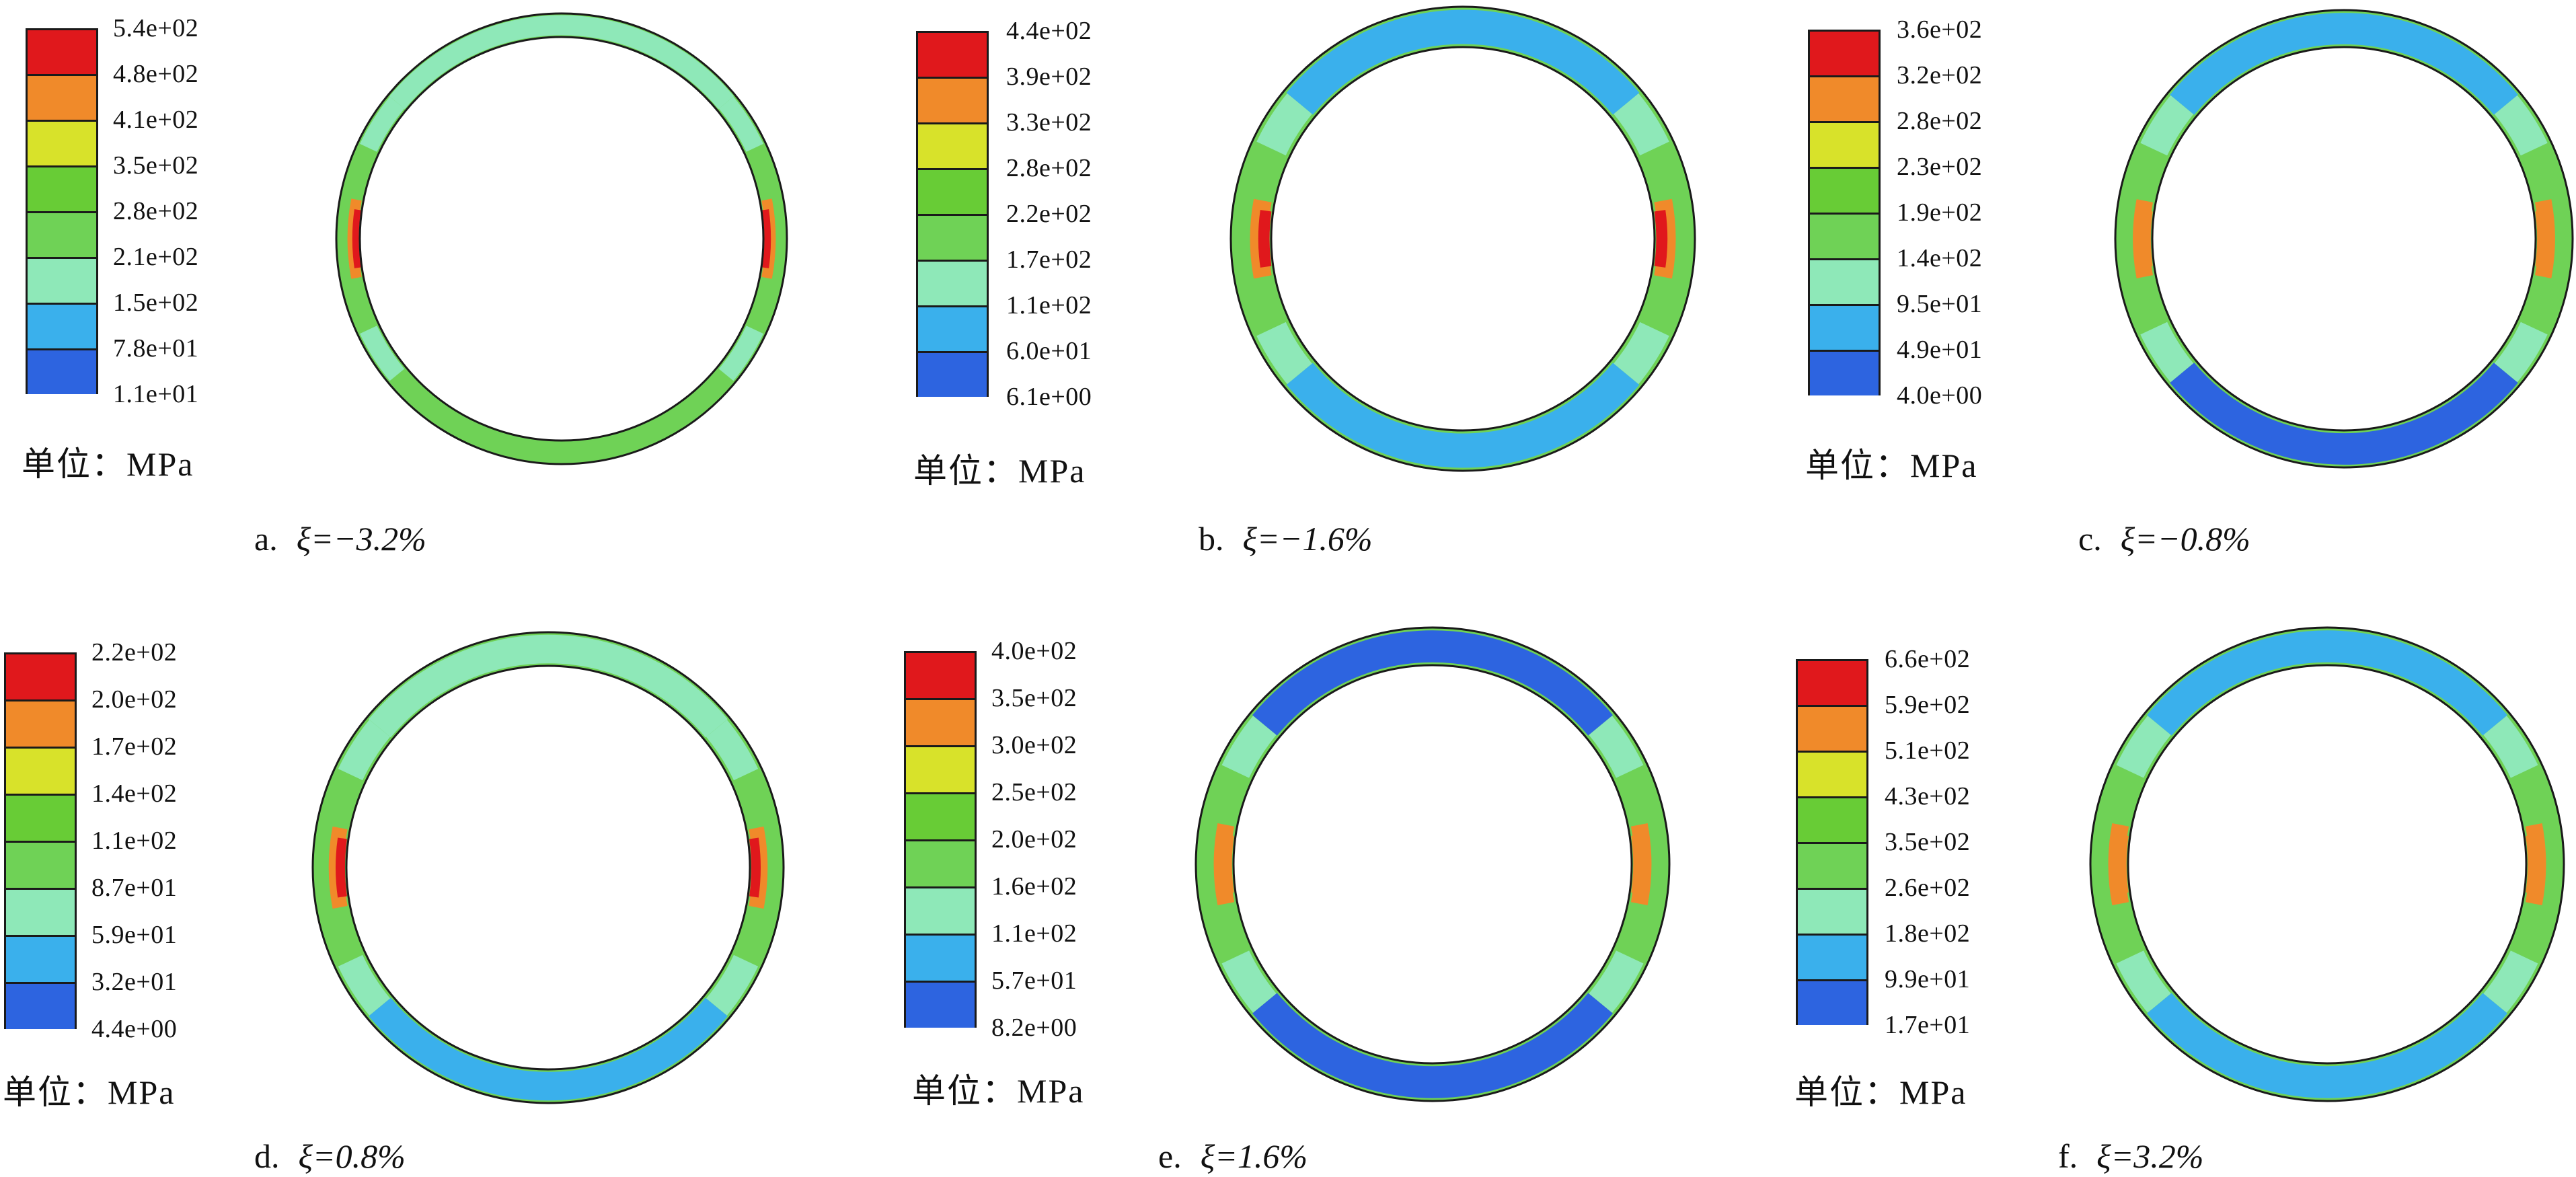 The height and width of the screenshot is (1177, 2576). I want to click on legend-value: 3.2e+02, so click(1940, 75).